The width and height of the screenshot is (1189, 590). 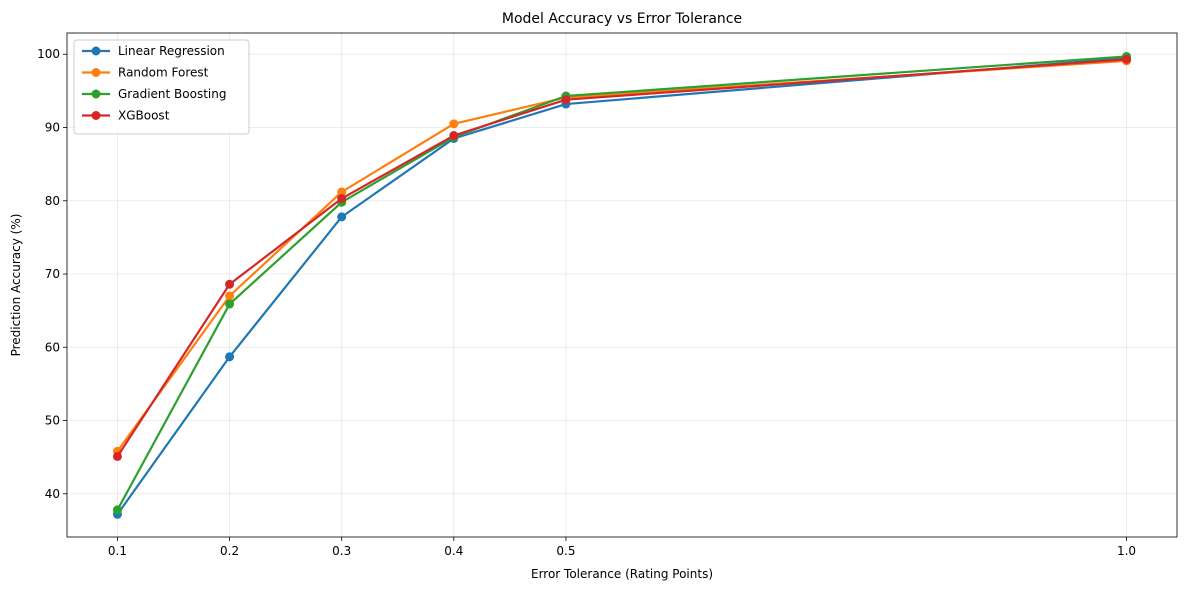 I want to click on legend-marker-linear-regression, so click(x=96, y=51).